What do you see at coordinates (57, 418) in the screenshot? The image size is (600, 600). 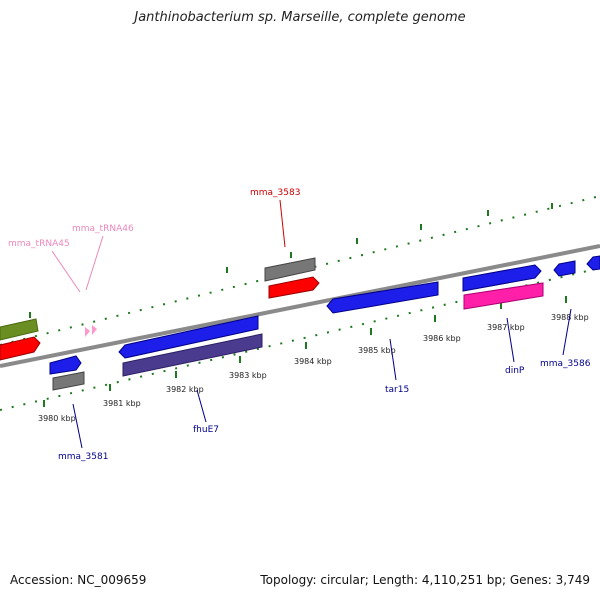 I see `tick-label: 3980 kbp` at bounding box center [57, 418].